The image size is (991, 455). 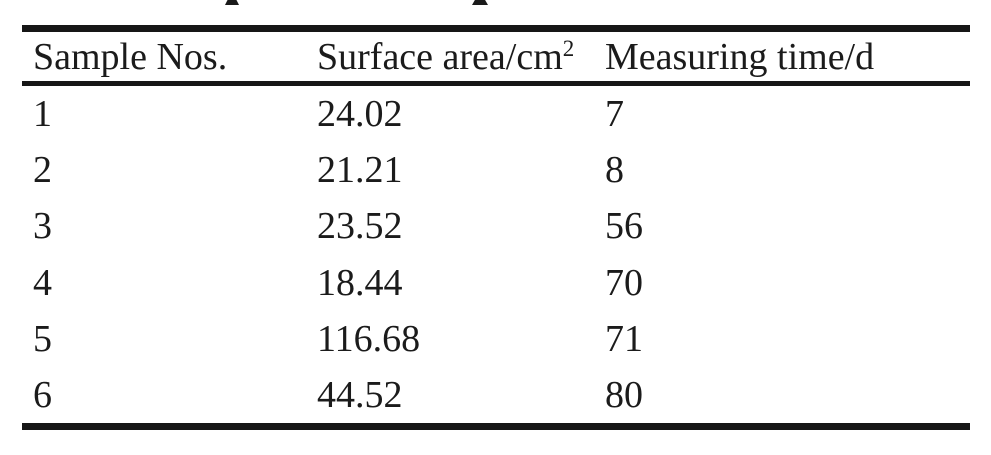 I want to click on cropped-title-descender-right-icon, so click(x=480, y=2).